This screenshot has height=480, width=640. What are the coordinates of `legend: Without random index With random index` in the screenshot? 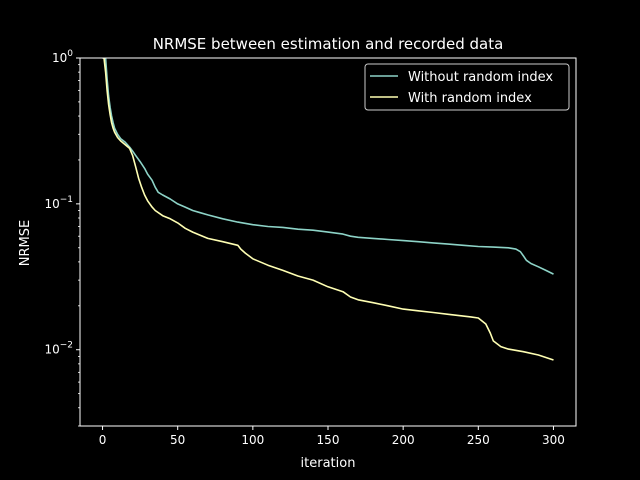 It's located at (467, 87).